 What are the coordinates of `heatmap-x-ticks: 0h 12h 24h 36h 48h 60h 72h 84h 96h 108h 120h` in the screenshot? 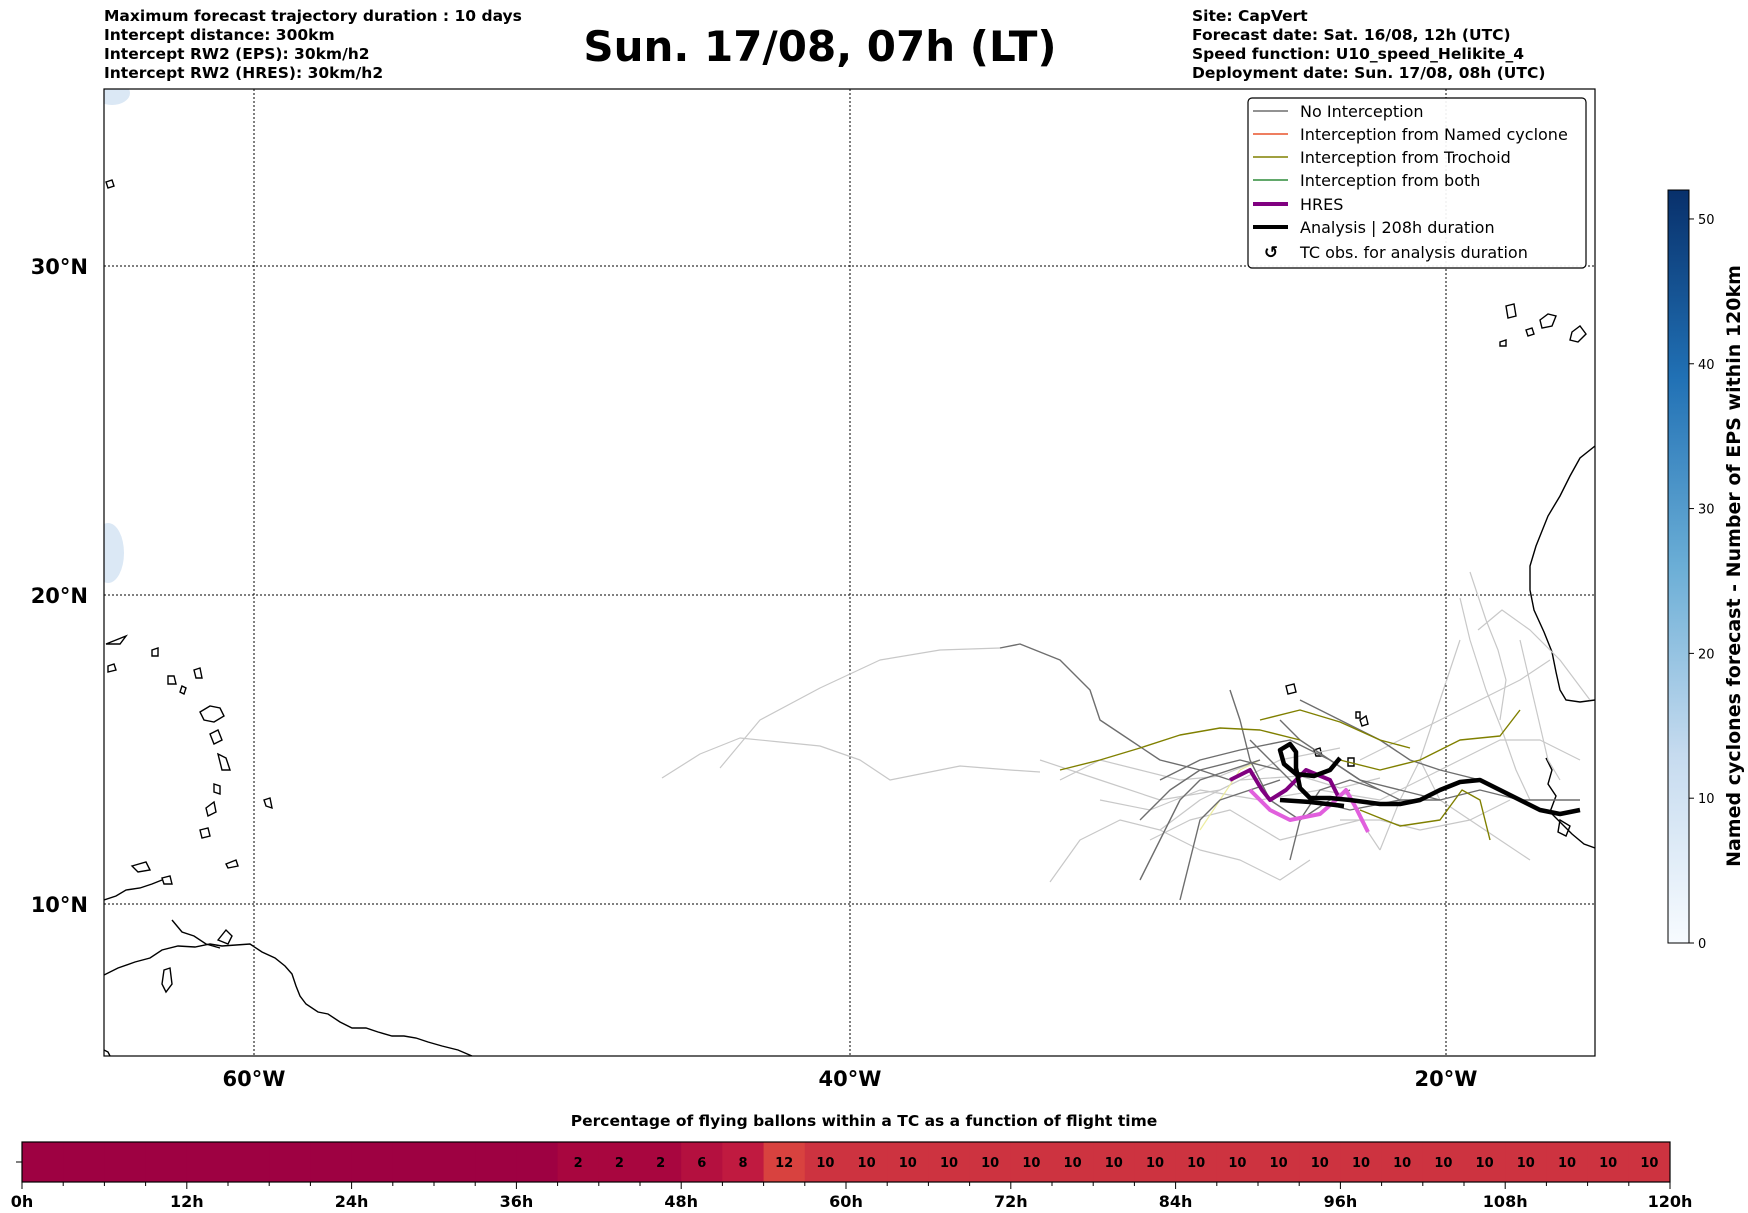 It's located at (852, 1196).